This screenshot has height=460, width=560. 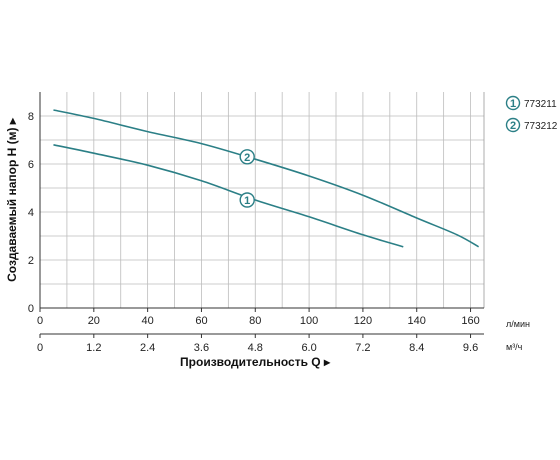 What do you see at coordinates (362, 348) in the screenshot?
I see `x2-tick-label: 7.2` at bounding box center [362, 348].